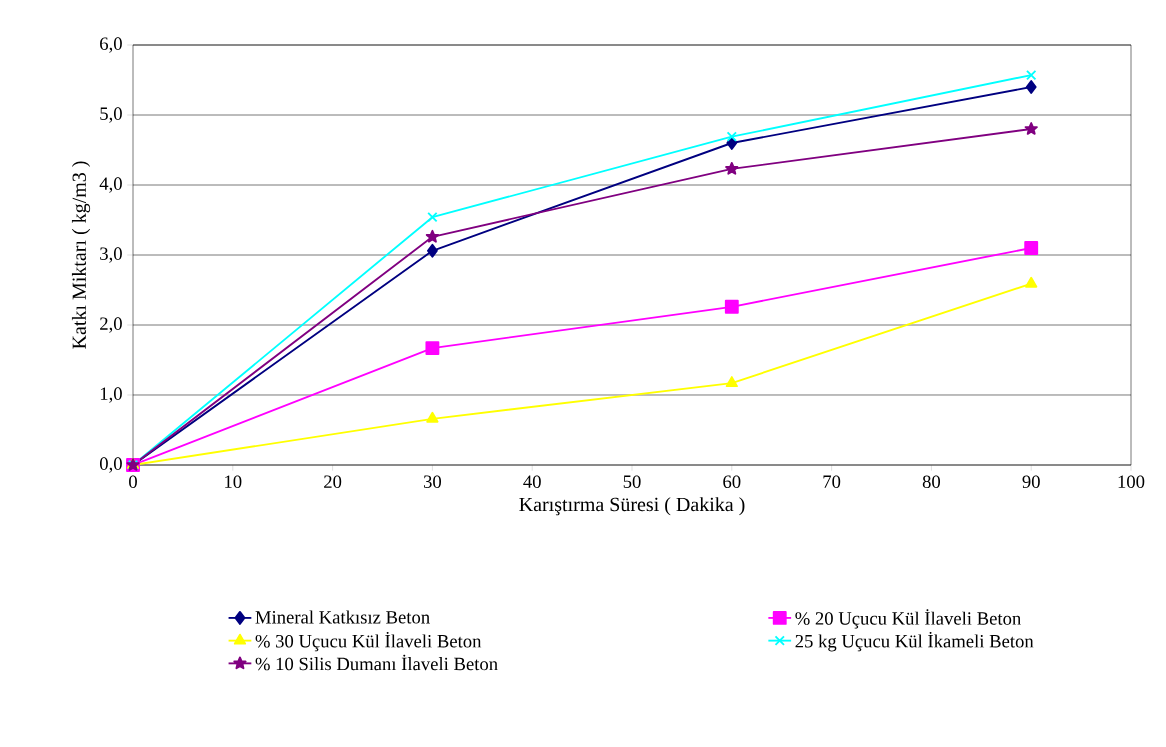  I want to click on x-tick-label: 60, so click(732, 482).